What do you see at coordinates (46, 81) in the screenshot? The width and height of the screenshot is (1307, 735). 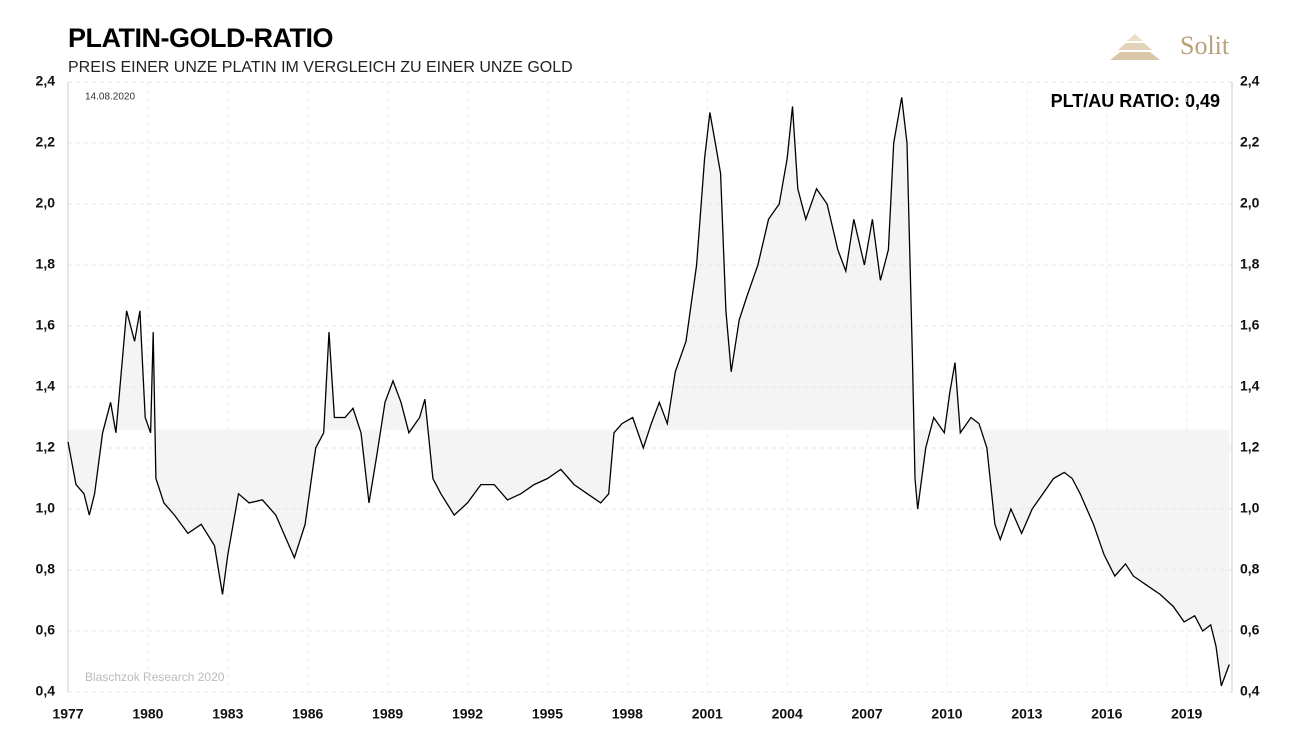 I see `y-tick-label: 2,4` at bounding box center [46, 81].